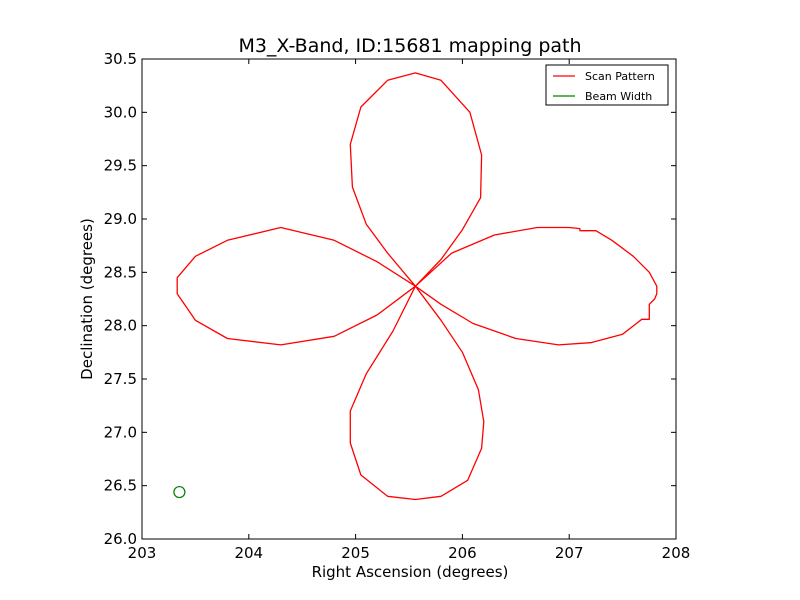  What do you see at coordinates (355, 553) in the screenshot?
I see `x-tick-label: 205` at bounding box center [355, 553].